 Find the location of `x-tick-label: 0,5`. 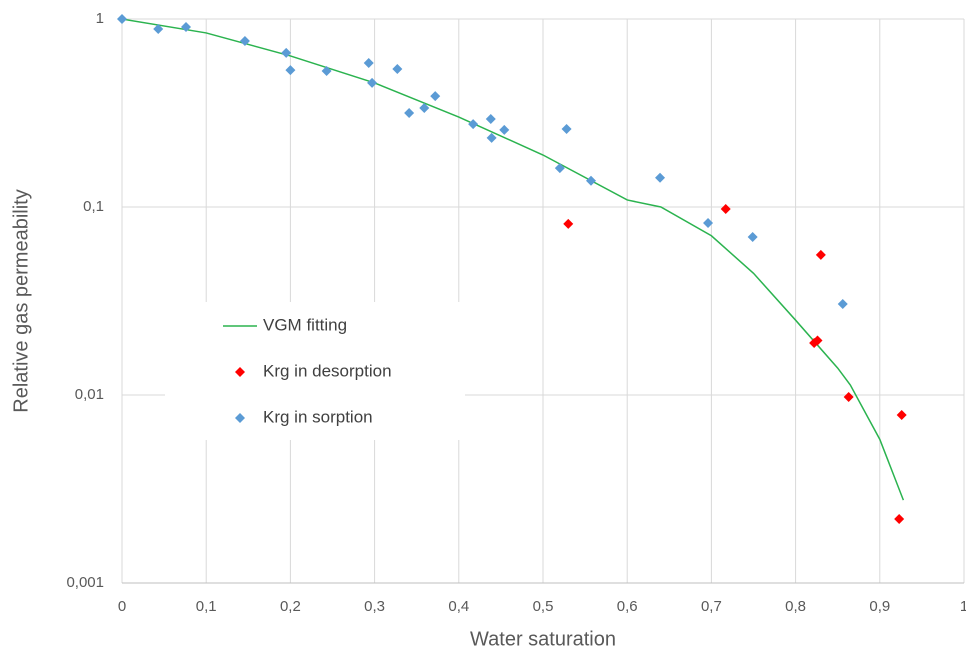

x-tick-label: 0,5 is located at coordinates (543, 606).